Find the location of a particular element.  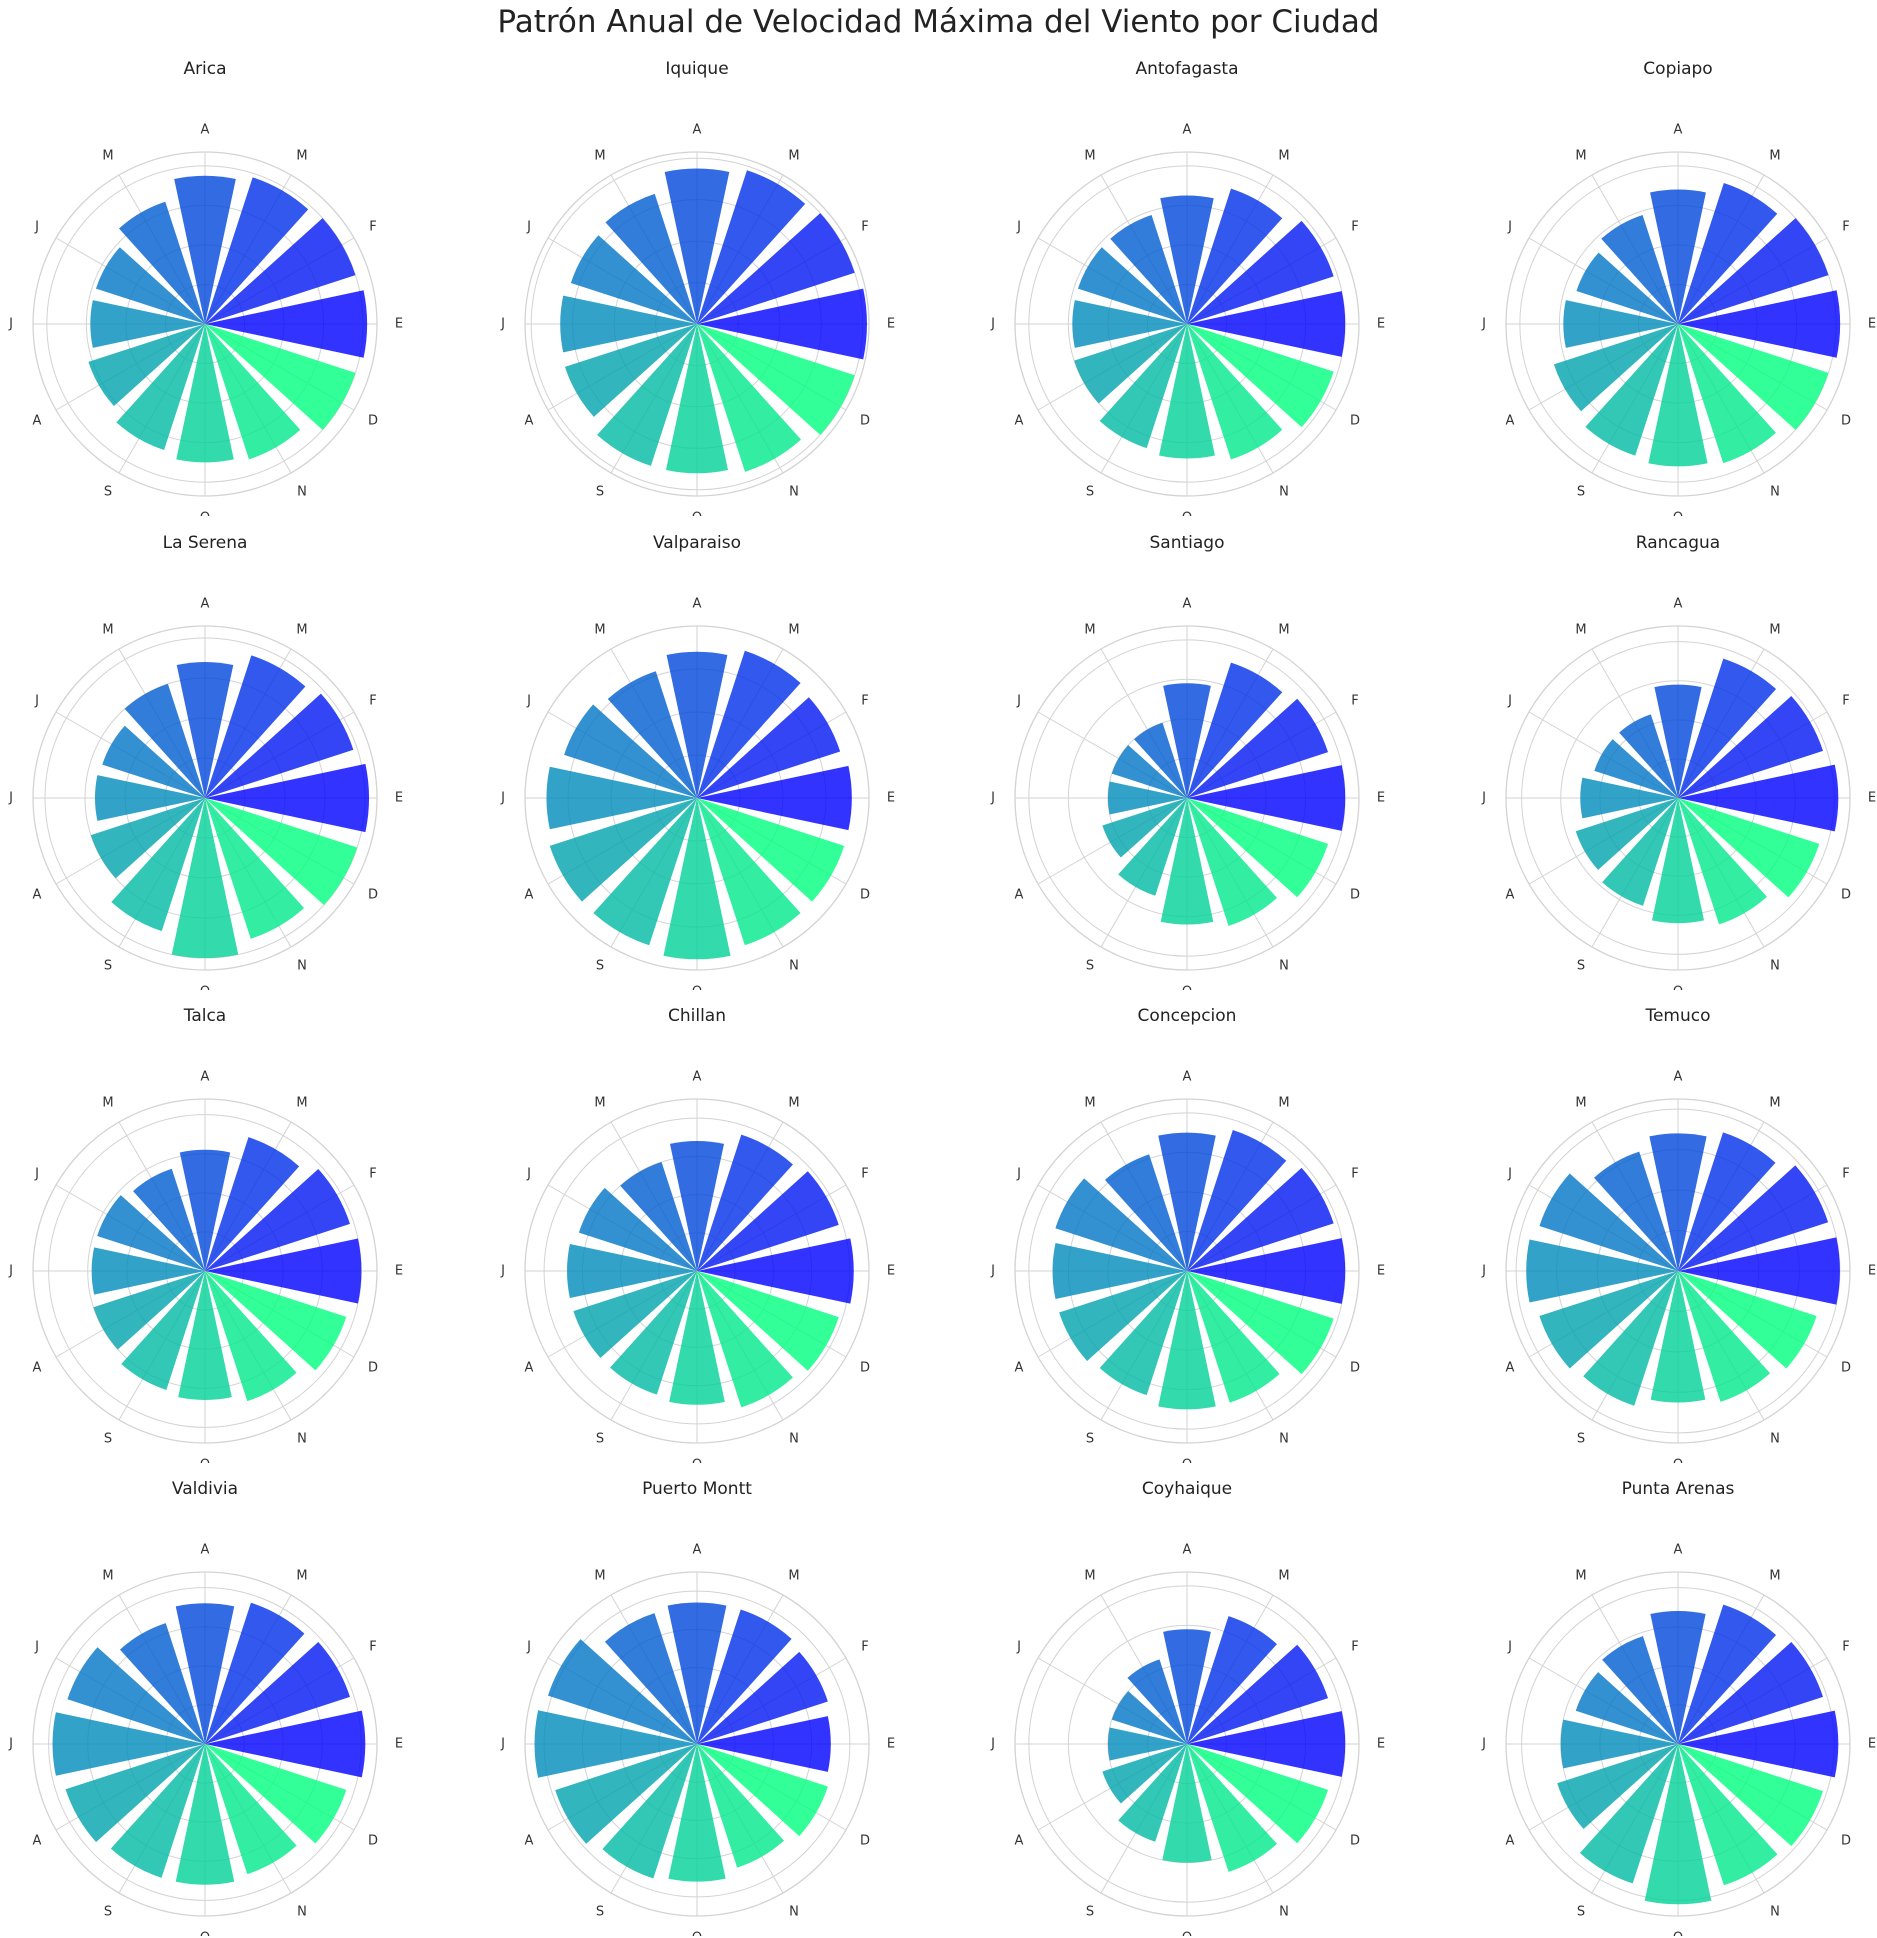

subplot-chillan: Chillan E F M A M J J A S O N D is located at coordinates (697, 1235).